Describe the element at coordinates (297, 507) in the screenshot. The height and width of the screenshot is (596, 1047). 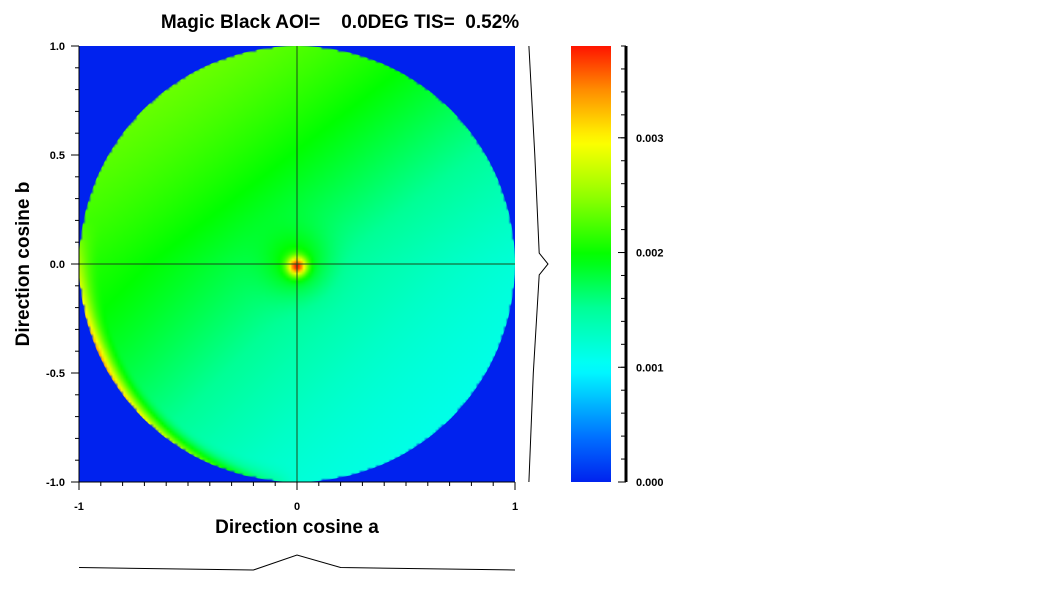
I see `x-tick-label: 0` at that location.